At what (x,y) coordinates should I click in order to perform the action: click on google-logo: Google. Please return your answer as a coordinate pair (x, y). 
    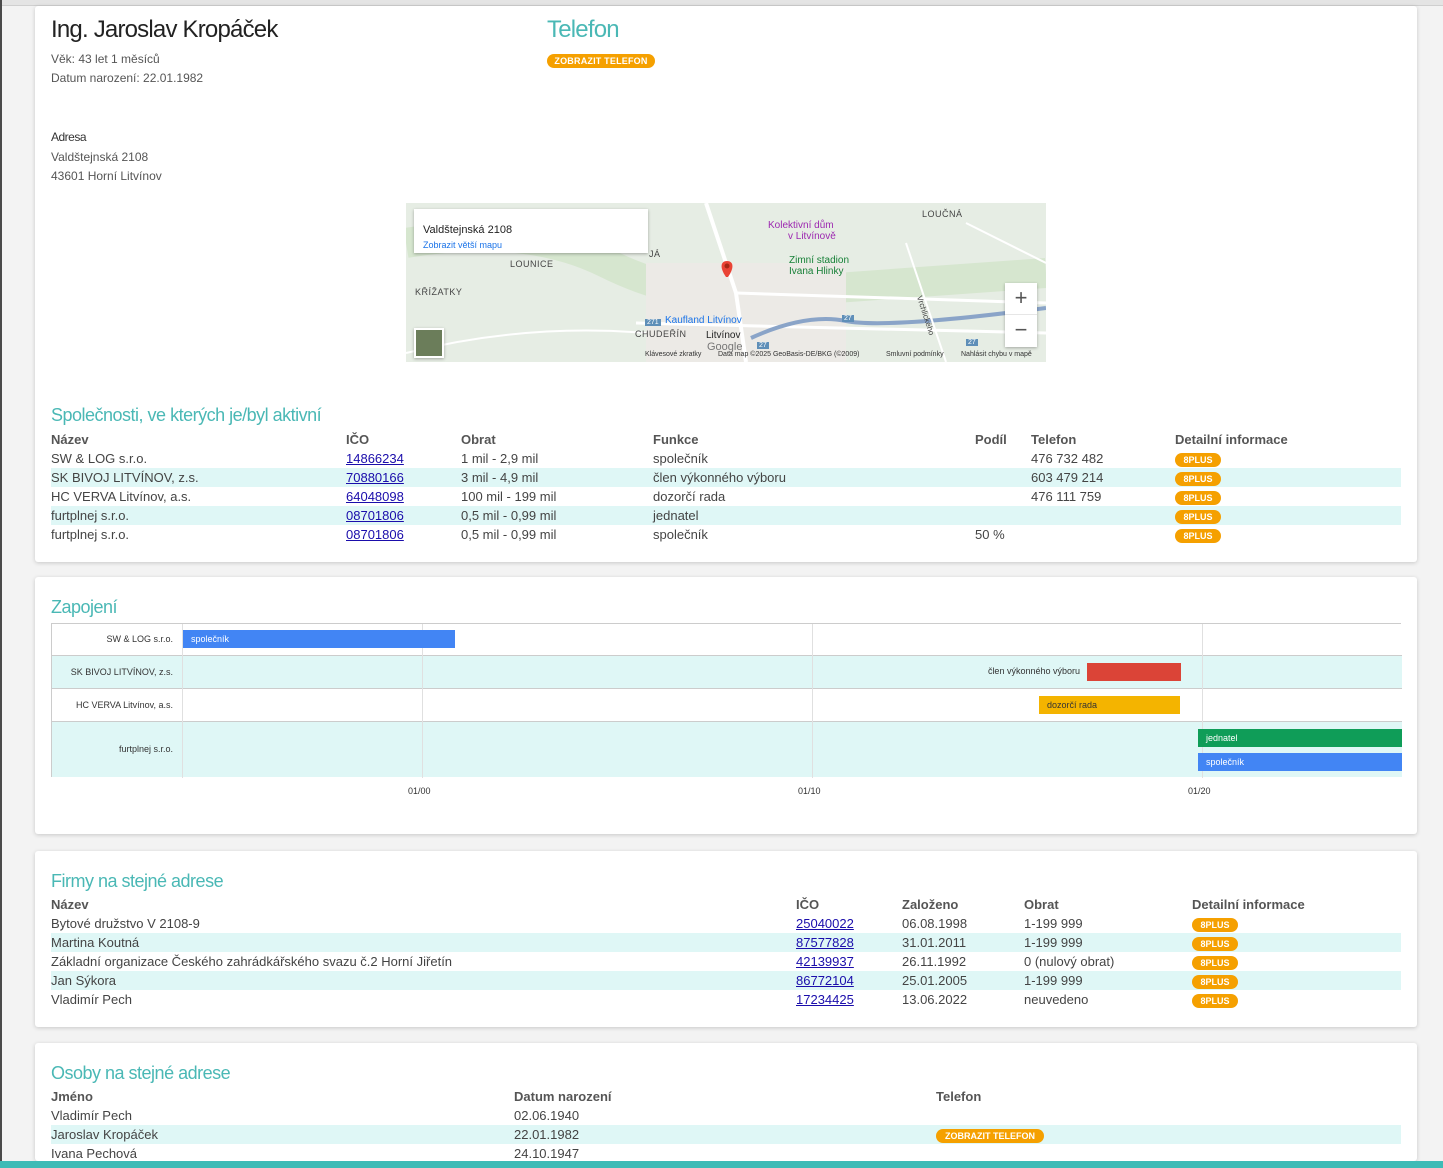
    Looking at the image, I should click on (725, 347).